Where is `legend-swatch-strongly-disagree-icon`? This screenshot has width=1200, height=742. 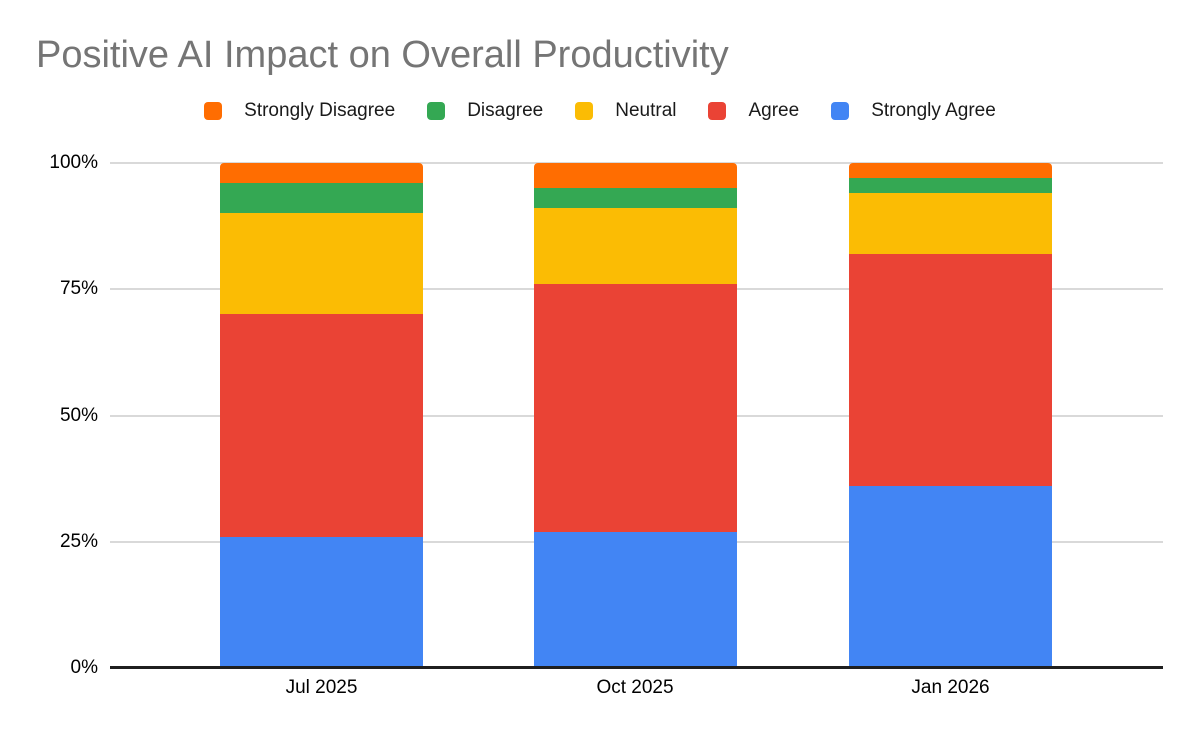
legend-swatch-strongly-disagree-icon is located at coordinates (213, 111).